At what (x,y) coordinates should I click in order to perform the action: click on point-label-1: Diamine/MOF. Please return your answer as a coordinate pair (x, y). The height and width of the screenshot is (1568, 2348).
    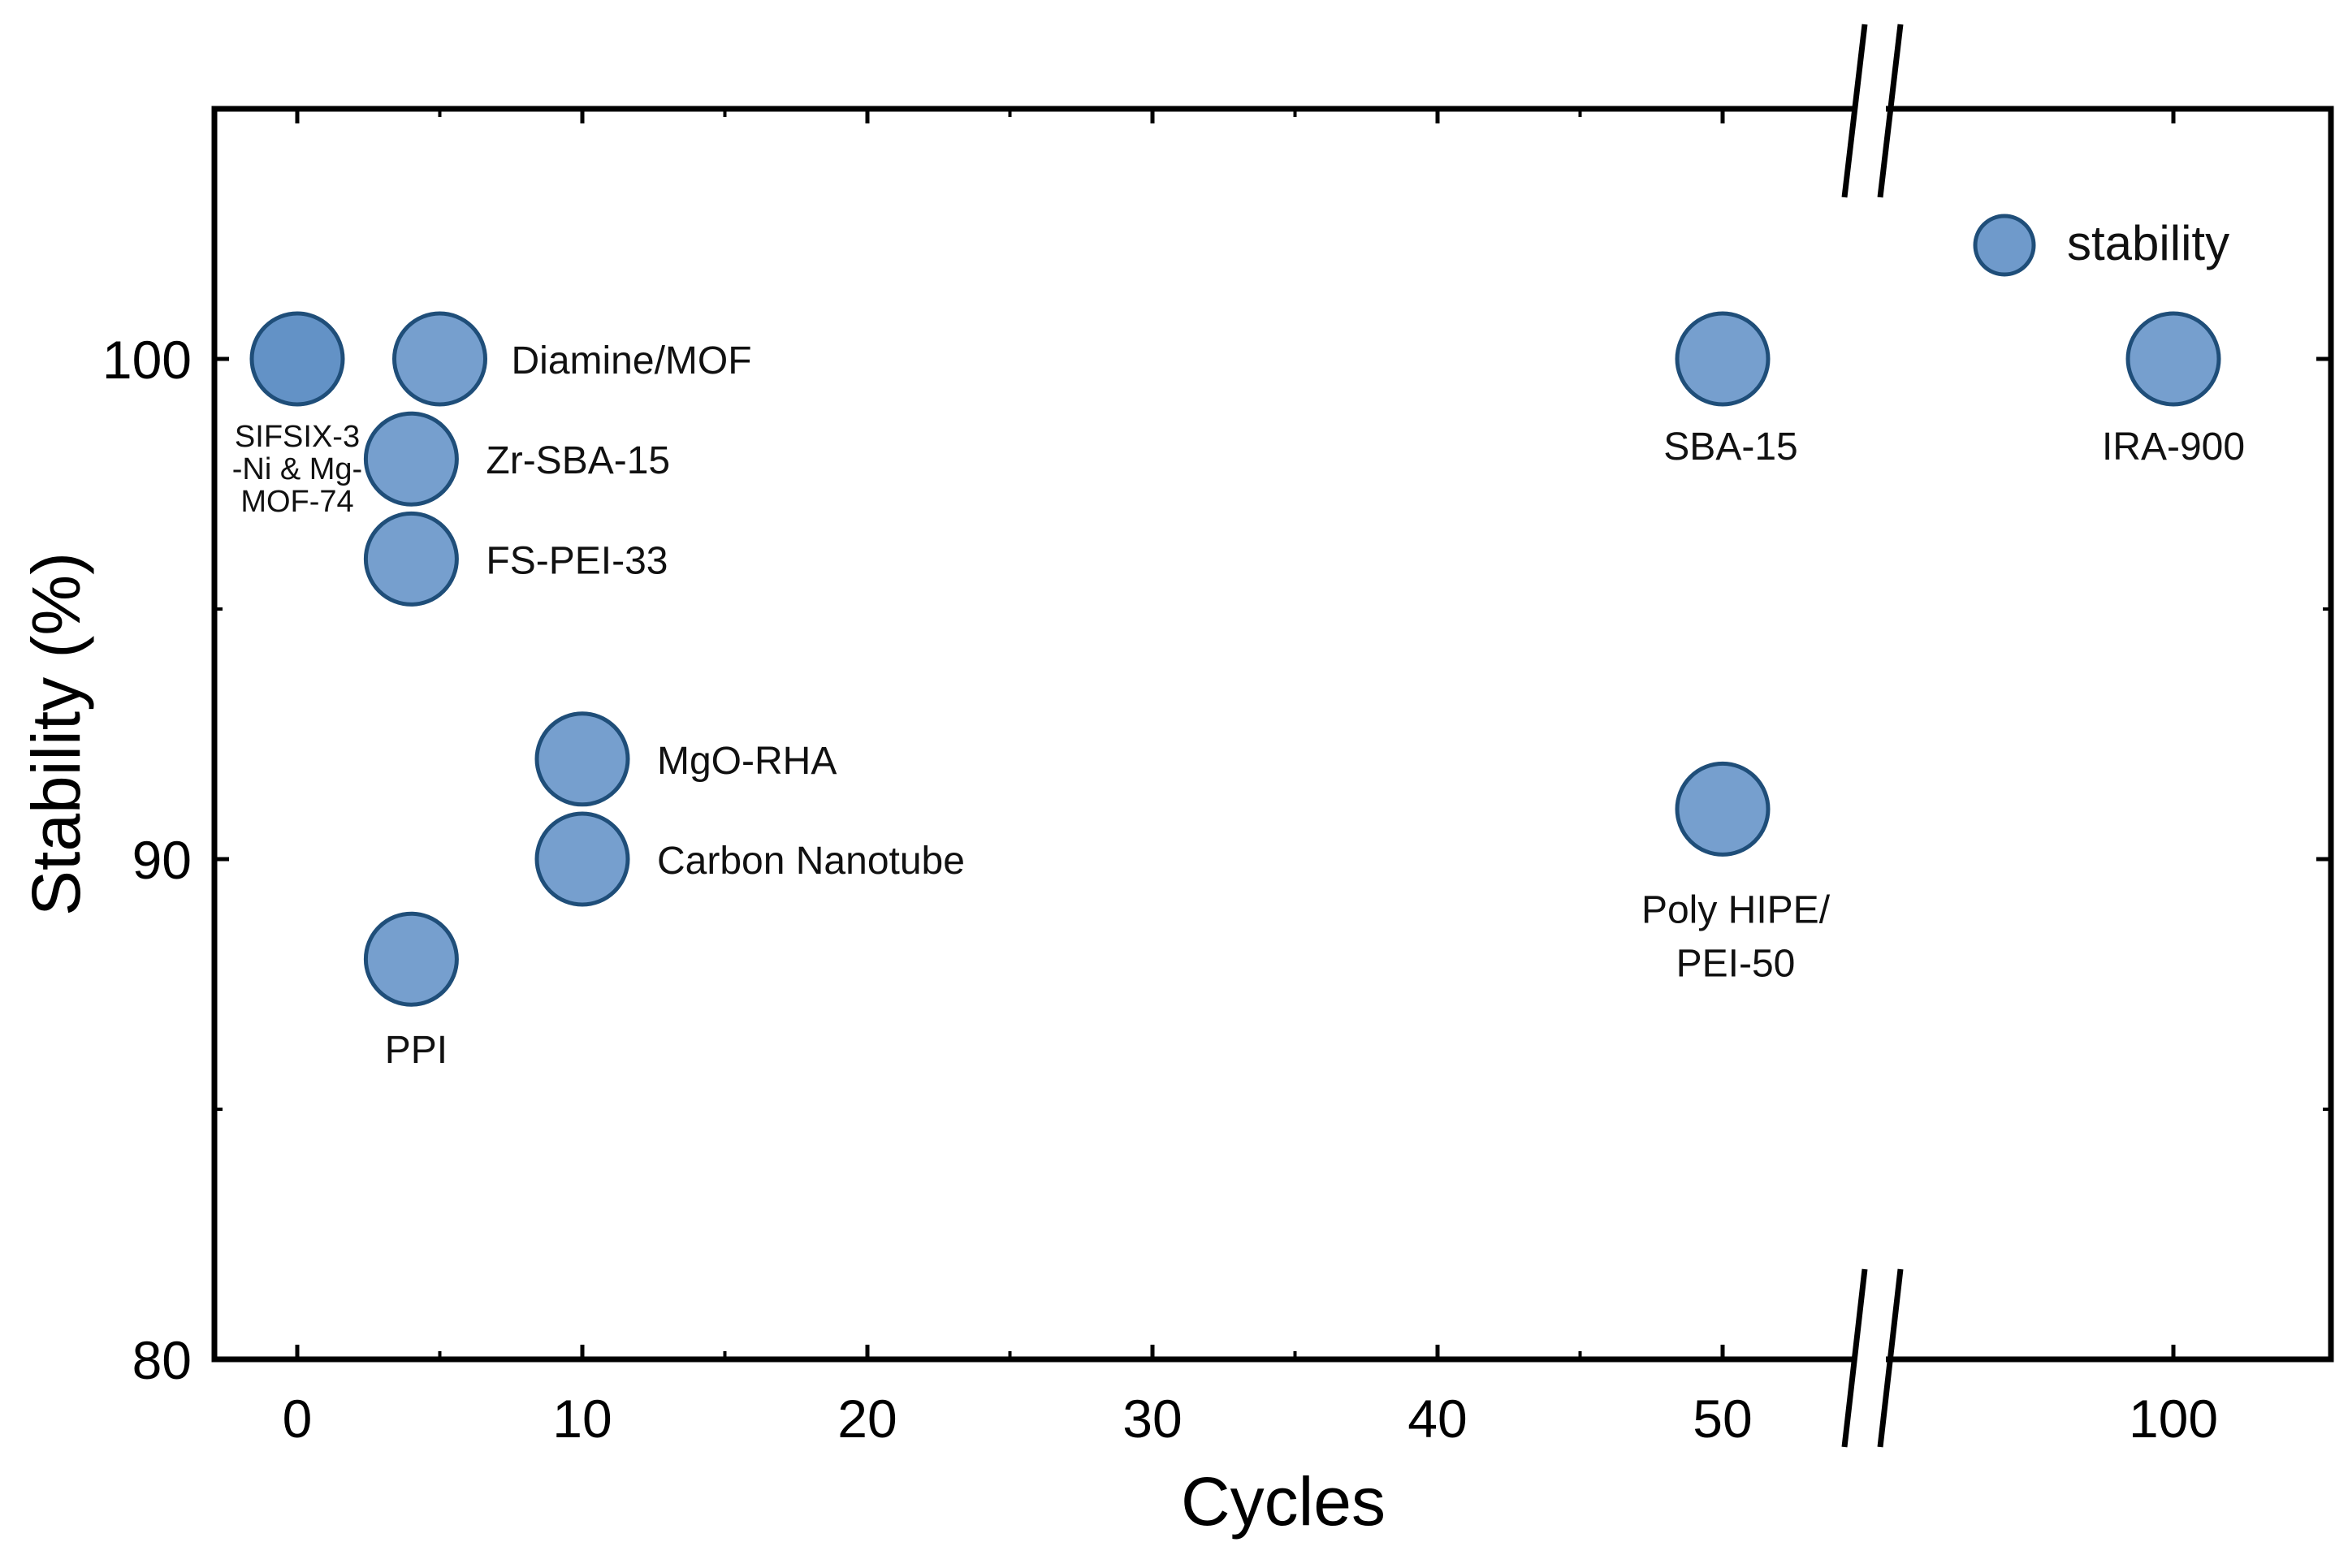
    Looking at the image, I should click on (632, 360).